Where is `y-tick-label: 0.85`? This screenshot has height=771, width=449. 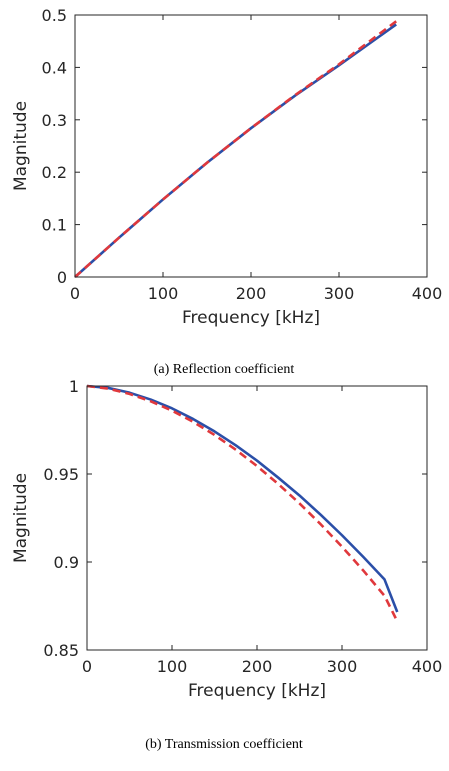 y-tick-label: 0.85 is located at coordinates (61, 650).